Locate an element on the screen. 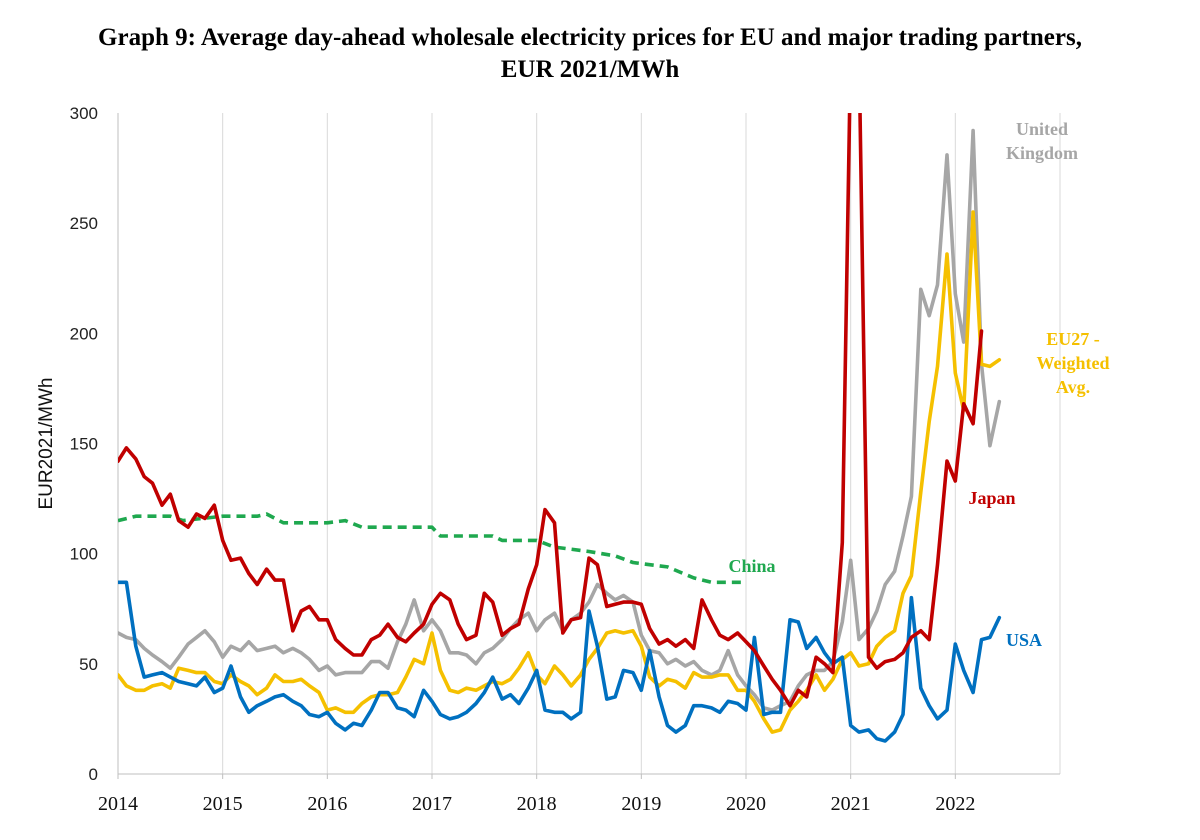 The height and width of the screenshot is (840, 1200). y-tick-label: 300 is located at coordinates (84, 113).